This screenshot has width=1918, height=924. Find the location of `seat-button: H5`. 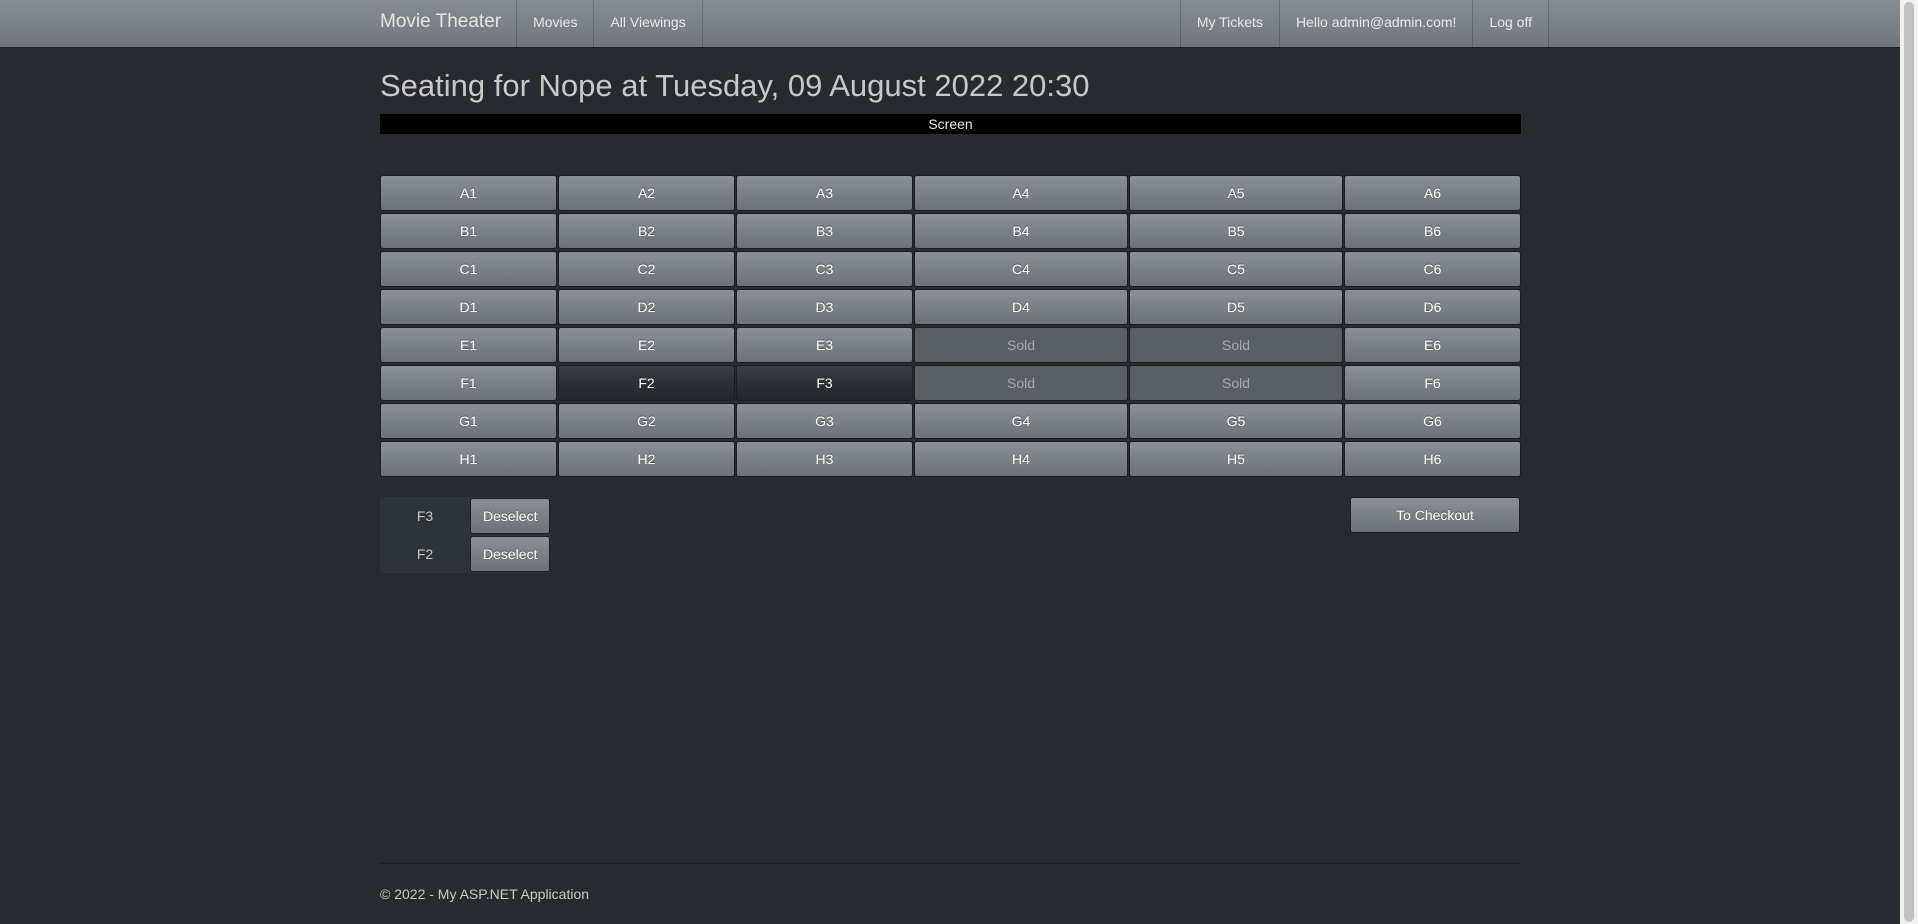

seat-button: H5 is located at coordinates (1236, 459).